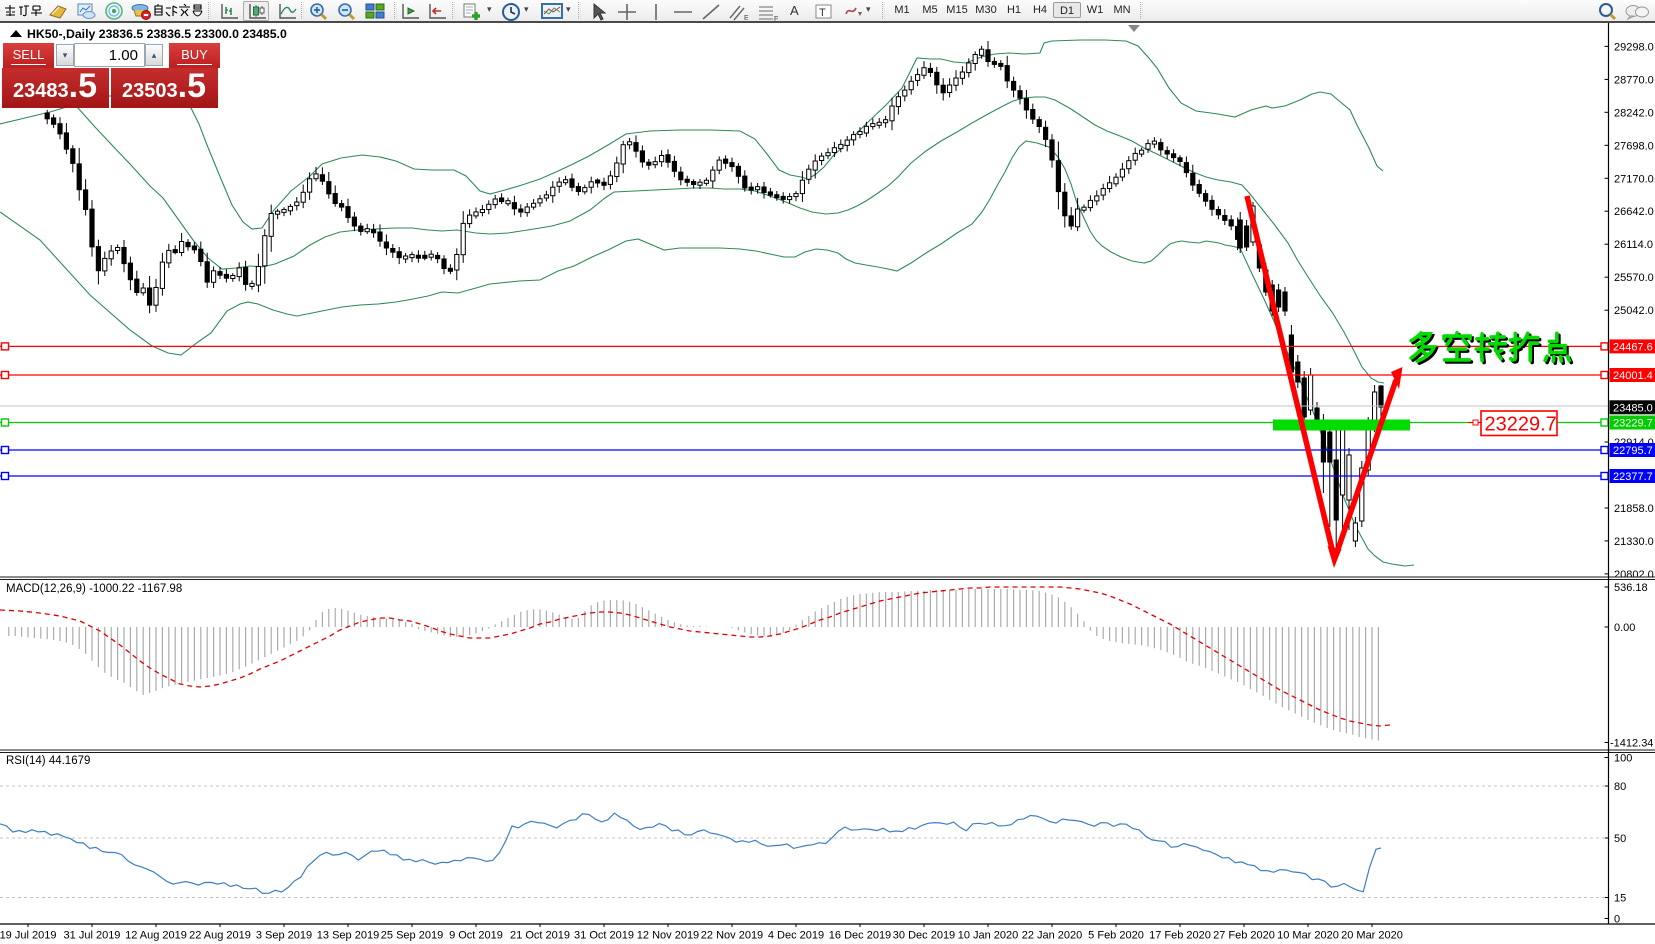 Image resolution: width=1655 pixels, height=944 pixels. I want to click on svg-text: 4 Dec 2019, so click(796, 936).